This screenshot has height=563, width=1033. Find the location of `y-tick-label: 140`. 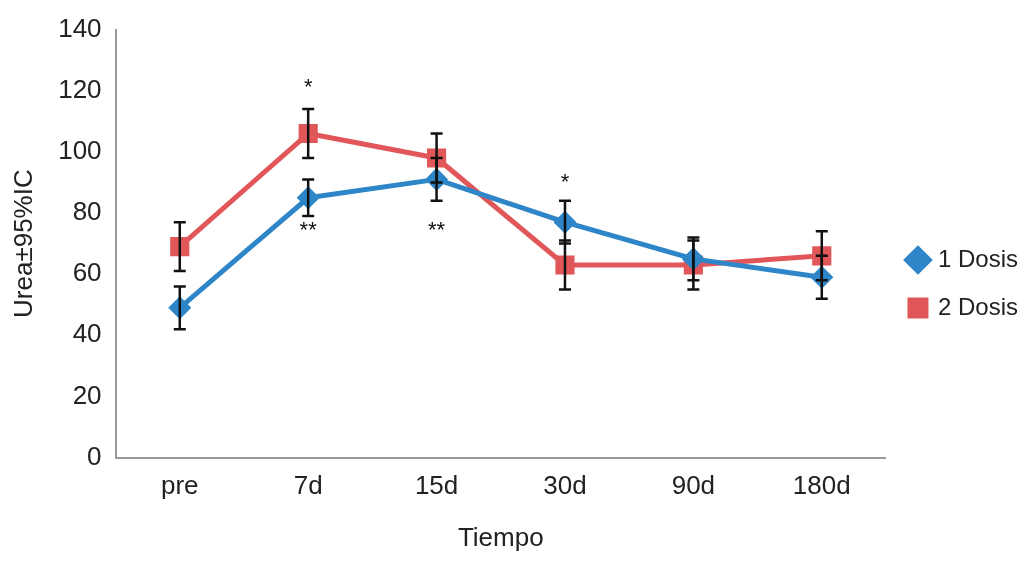

y-tick-label: 140 is located at coordinates (80, 27).